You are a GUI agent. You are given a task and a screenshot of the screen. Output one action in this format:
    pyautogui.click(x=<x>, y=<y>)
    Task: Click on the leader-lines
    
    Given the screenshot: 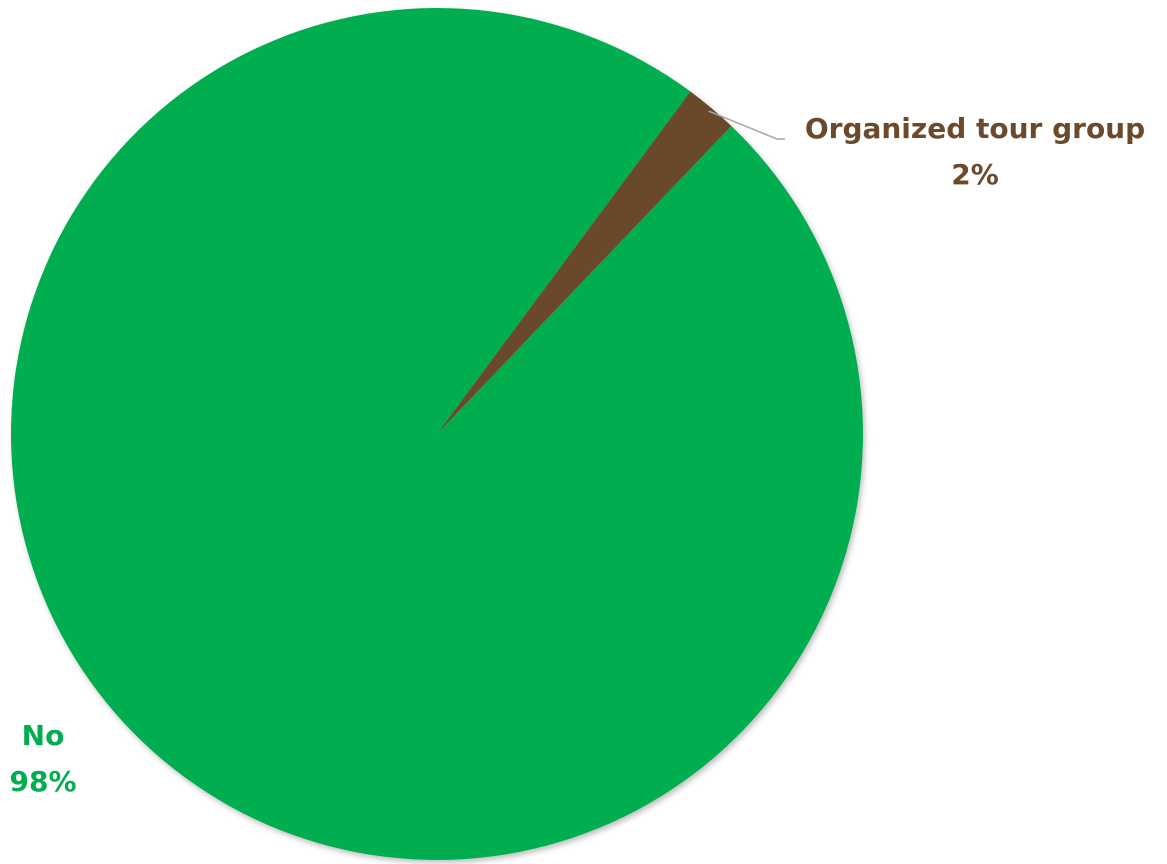 What is the action you would take?
    pyautogui.click(x=746, y=125)
    